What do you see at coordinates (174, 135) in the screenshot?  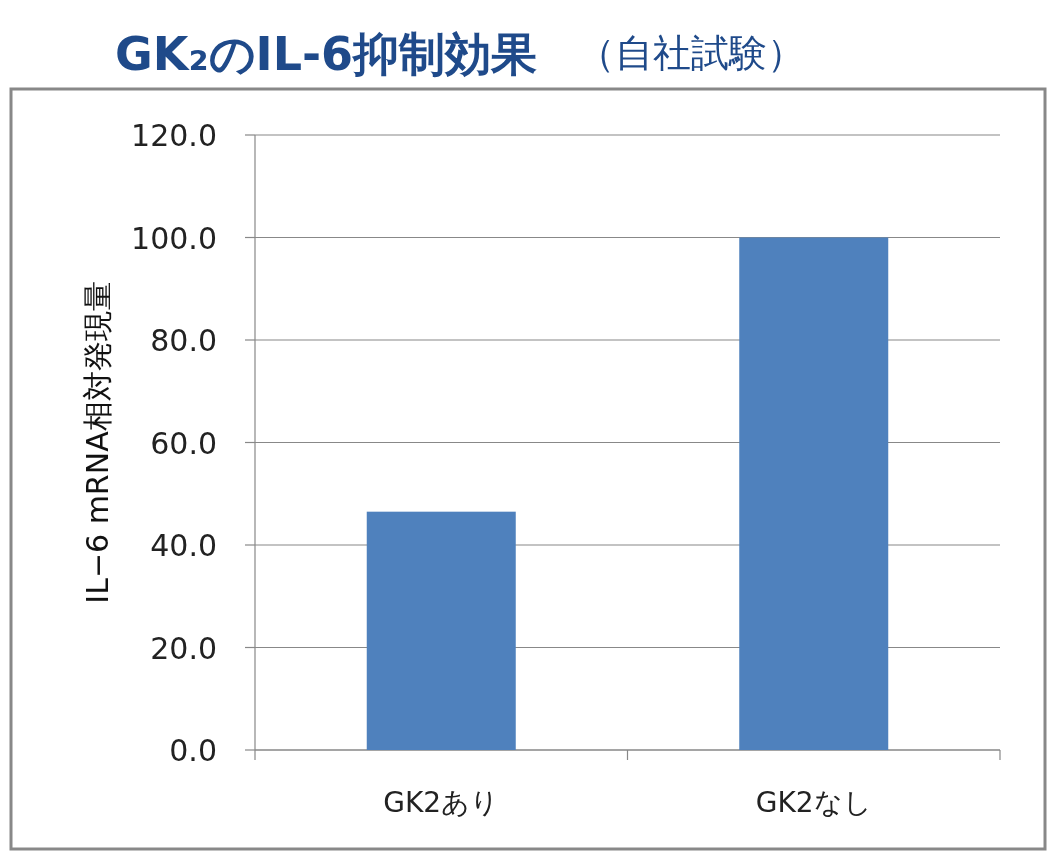 I see `y-tick-label: 120.0` at bounding box center [174, 135].